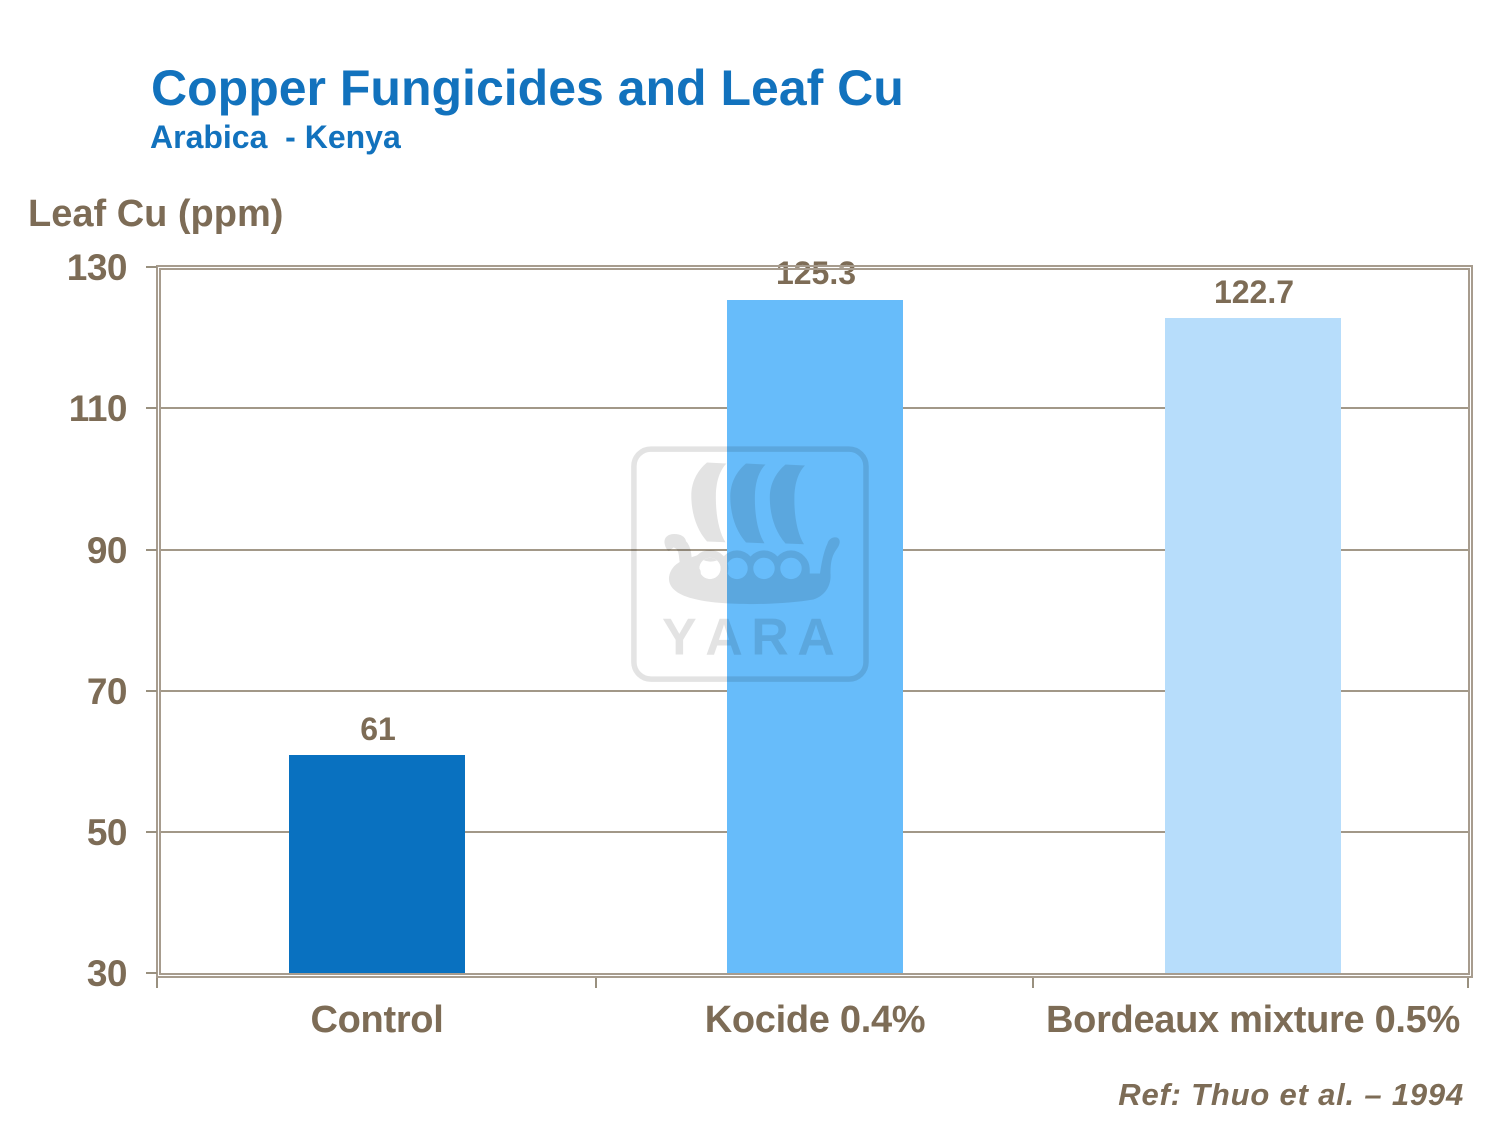  Describe the element at coordinates (679, 638) in the screenshot. I see `svg-text: Y` at that location.